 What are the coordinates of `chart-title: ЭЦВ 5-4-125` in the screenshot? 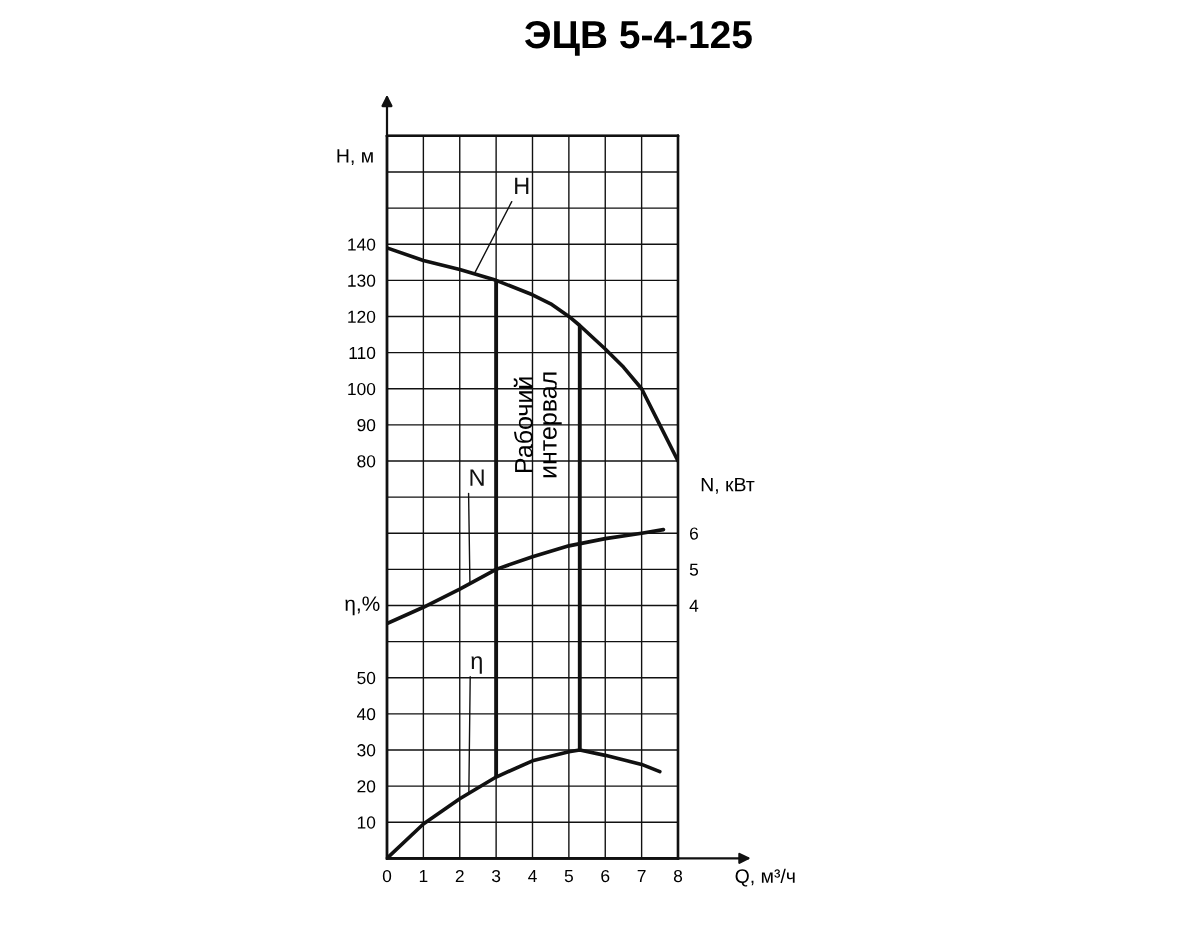 It's located at (638, 38).